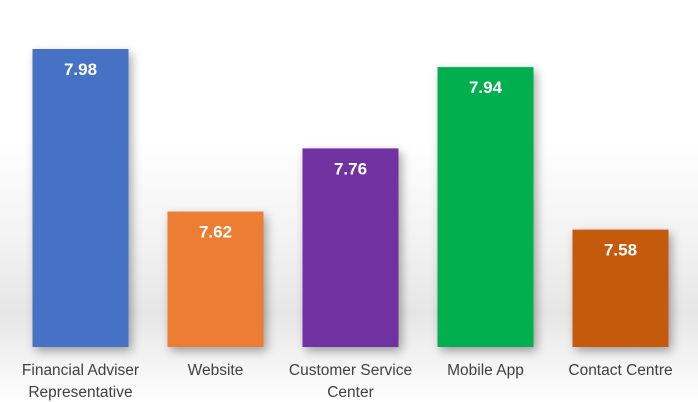 This screenshot has width=698, height=402. I want to click on data-label-2: 7.76, so click(350, 168).